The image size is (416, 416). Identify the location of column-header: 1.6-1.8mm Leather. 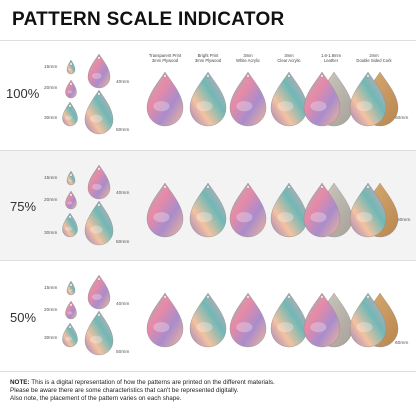
(331, 58).